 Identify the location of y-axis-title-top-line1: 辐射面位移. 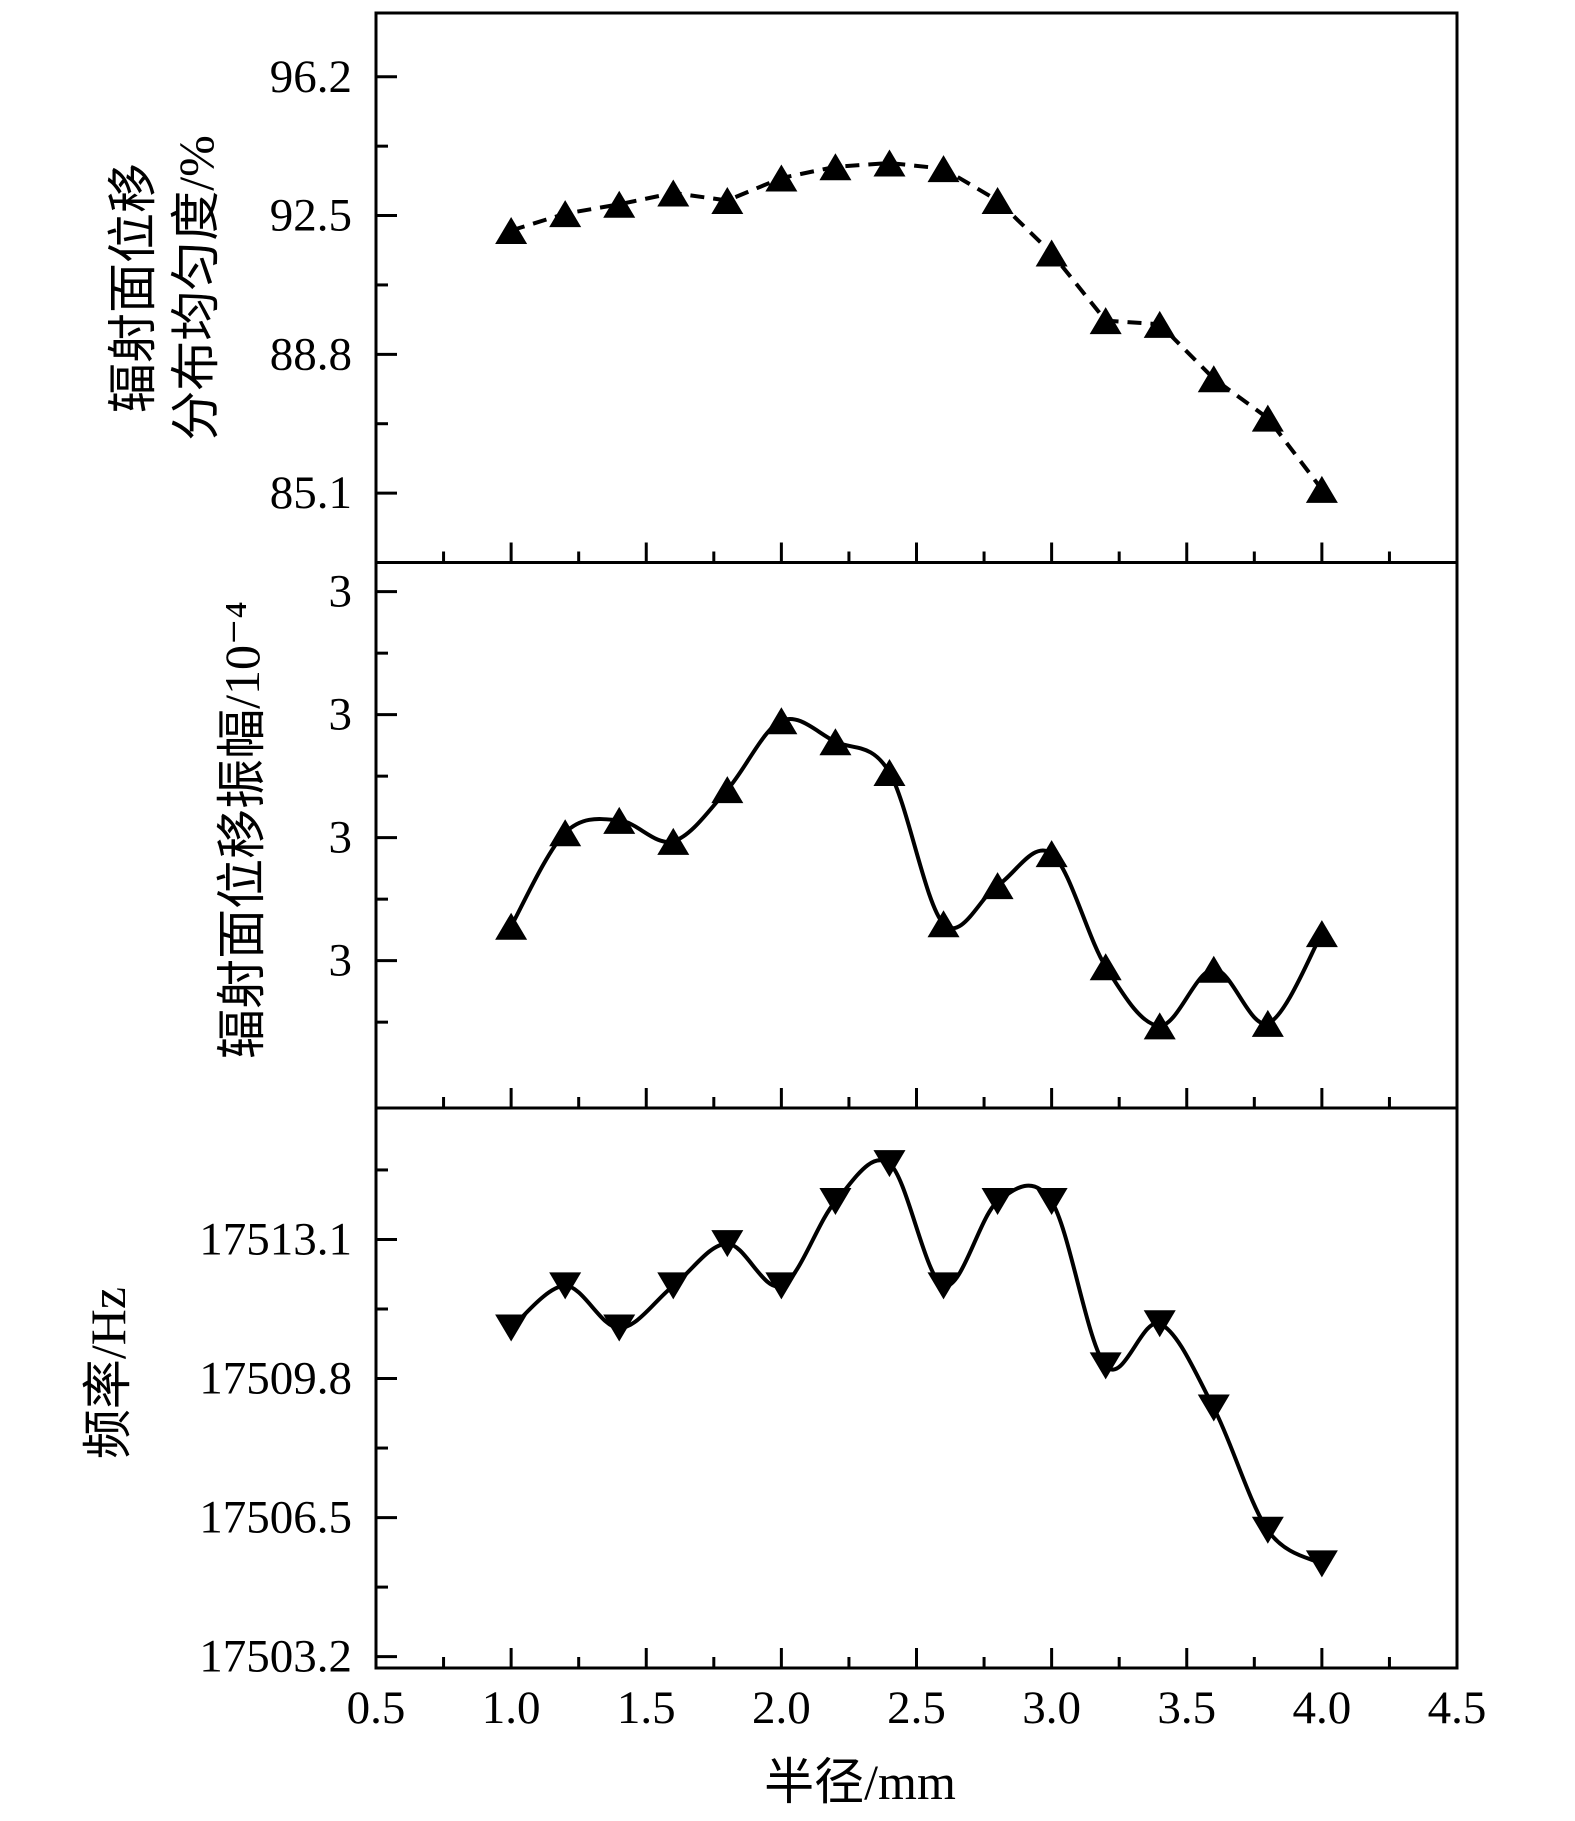
(133, 288).